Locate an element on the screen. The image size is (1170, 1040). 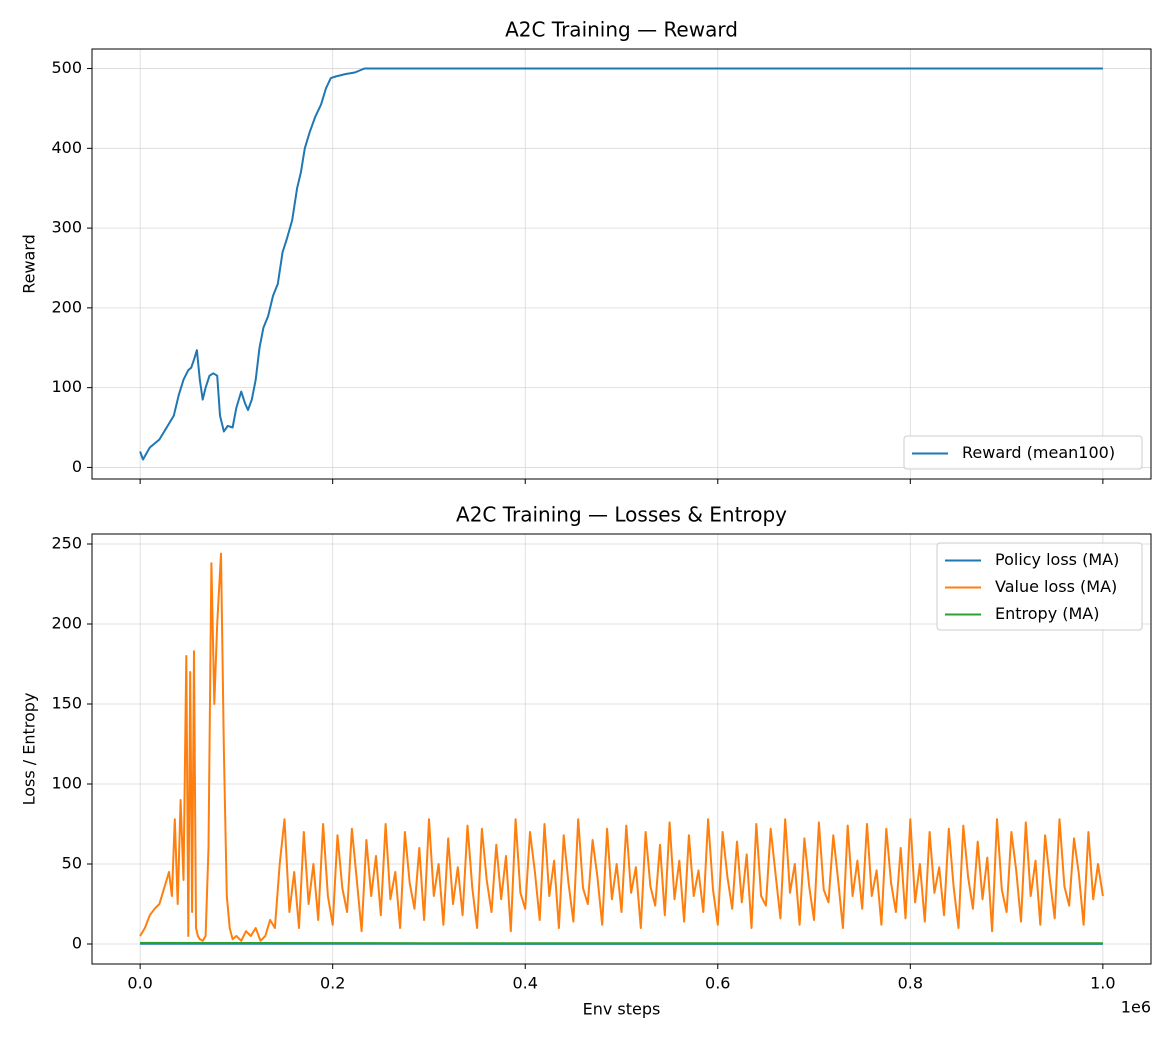
x-tick-label: 0.0 is located at coordinates (139, 983).